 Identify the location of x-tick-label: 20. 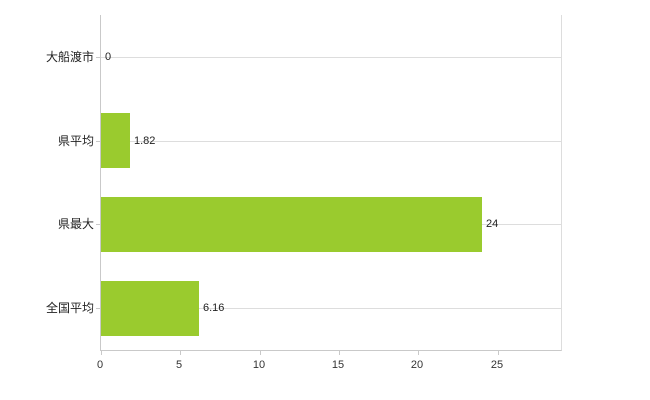
(417, 365).